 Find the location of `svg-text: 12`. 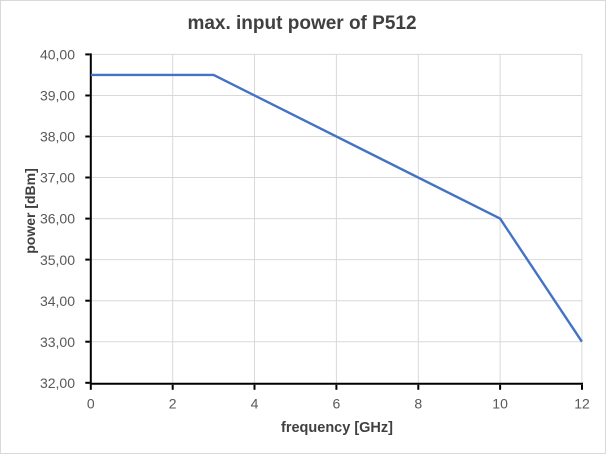

svg-text: 12 is located at coordinates (582, 404).